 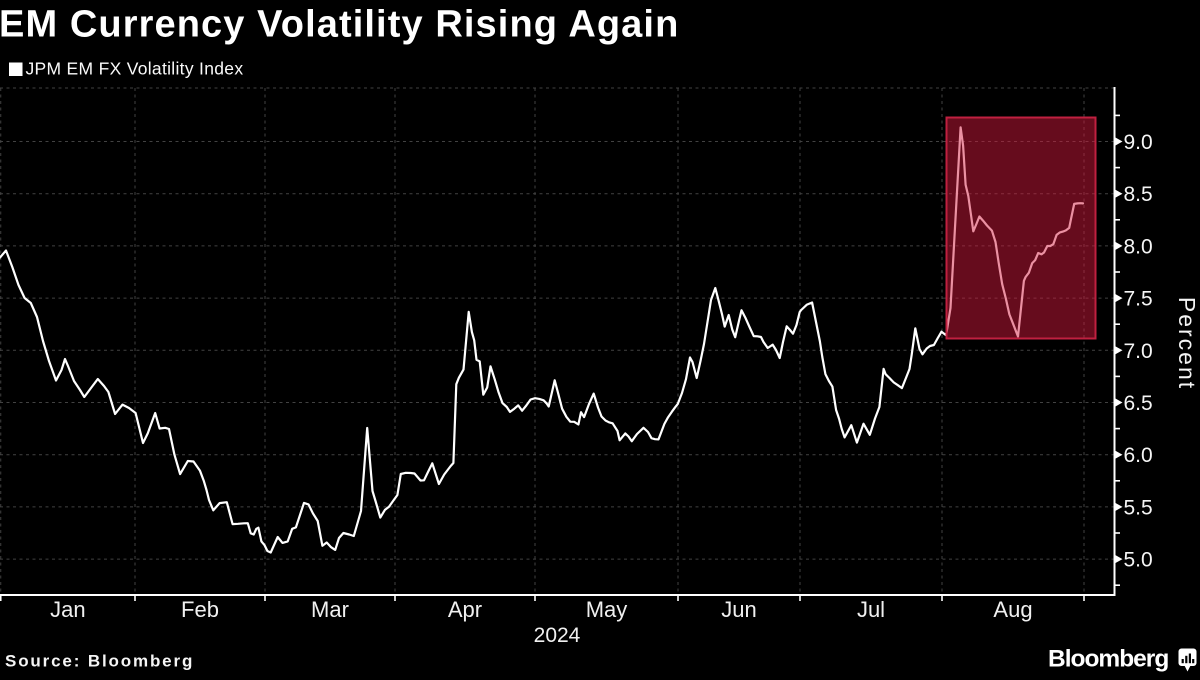 I want to click on svg-text: Percent, so click(x=1187, y=343).